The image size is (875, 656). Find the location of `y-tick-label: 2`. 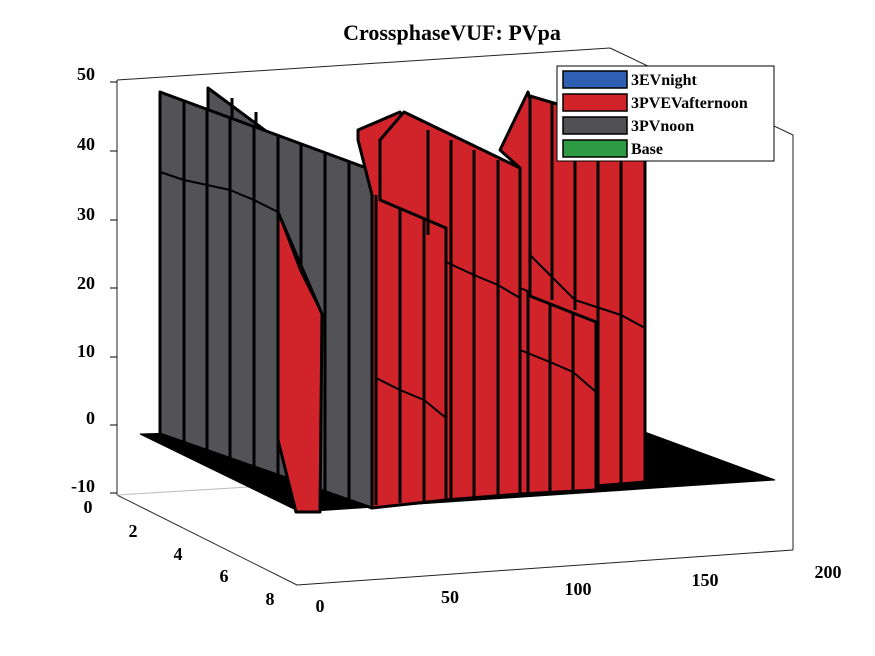

y-tick-label: 2 is located at coordinates (133, 531).